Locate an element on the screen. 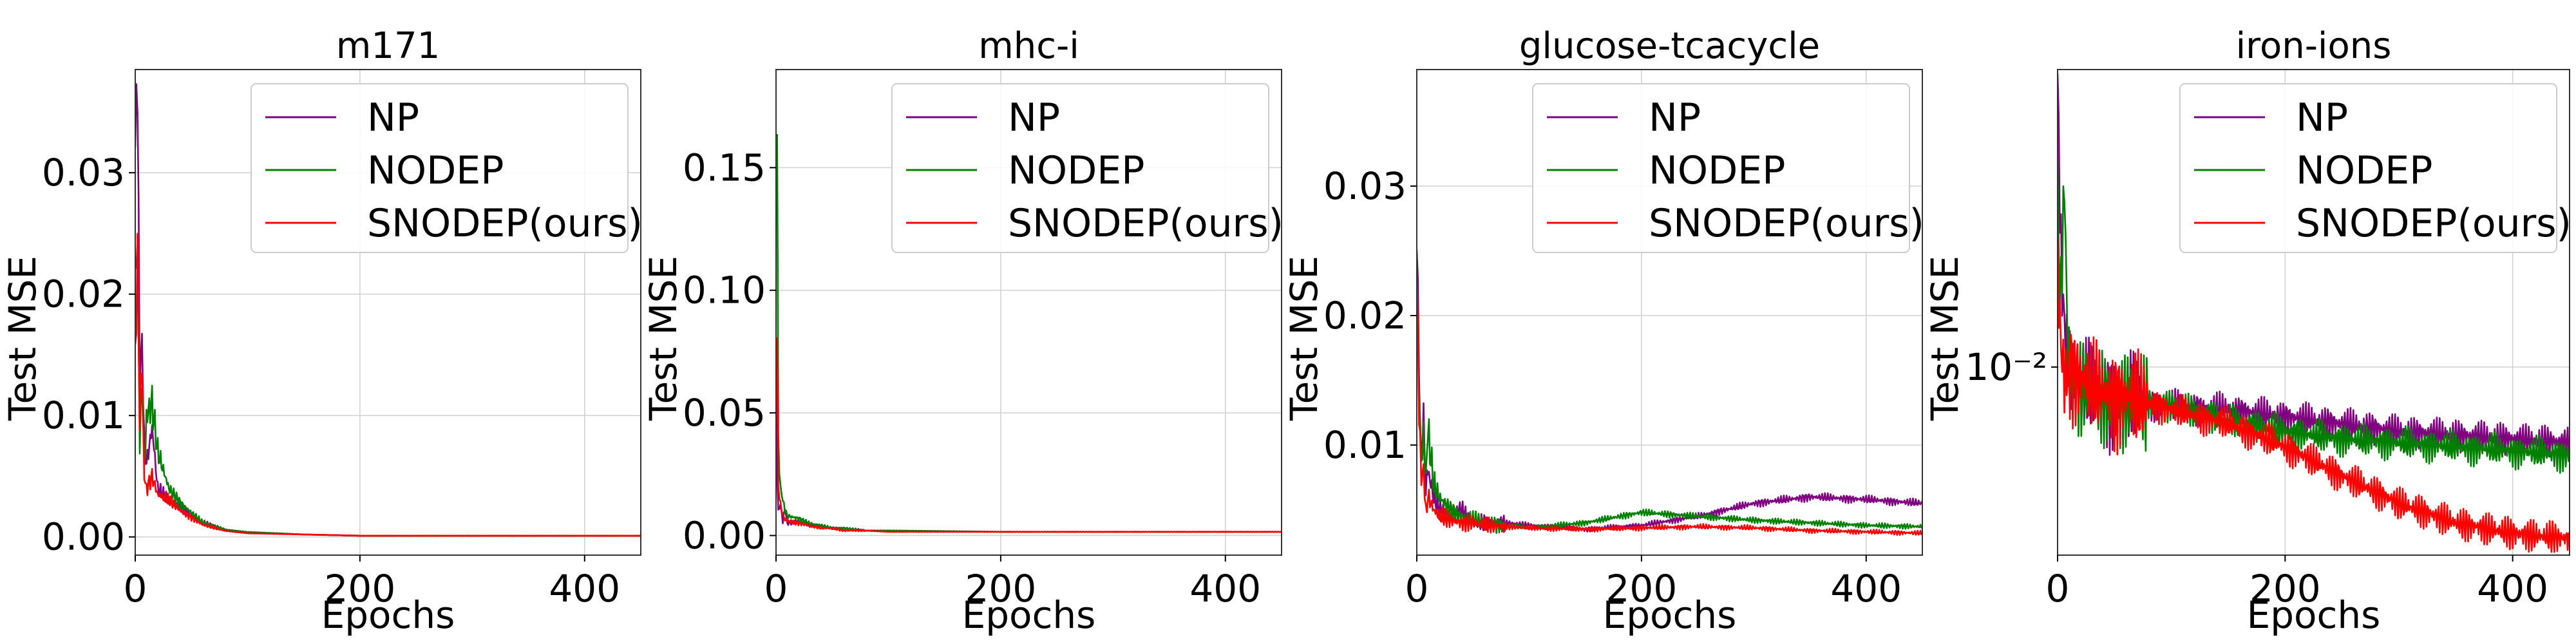 The image size is (2576, 644). chart-title: m171 is located at coordinates (388, 46).